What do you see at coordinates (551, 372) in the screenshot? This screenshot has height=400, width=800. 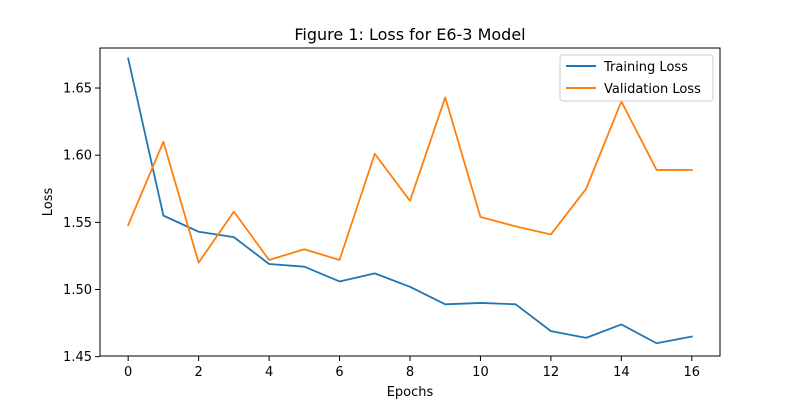 I see `x-tick-label: 12` at bounding box center [551, 372].